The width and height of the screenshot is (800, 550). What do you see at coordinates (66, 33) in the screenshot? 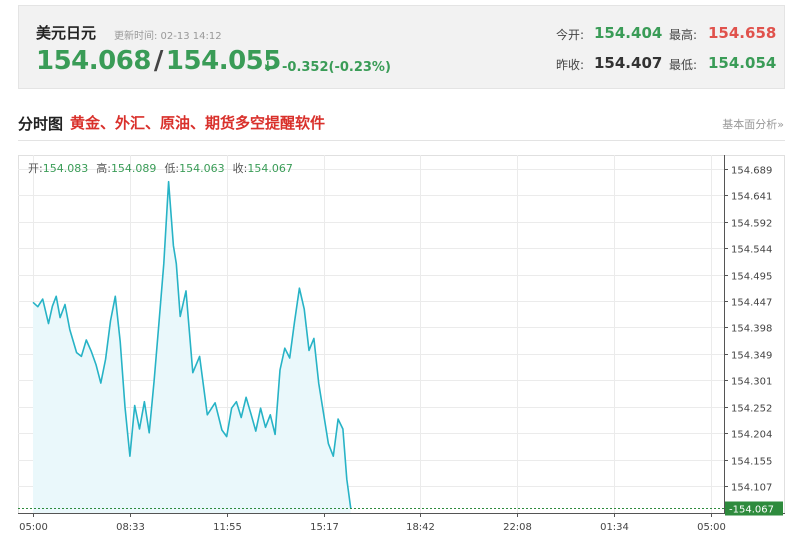
I see `currency-pair-name: 美元日元` at bounding box center [66, 33].